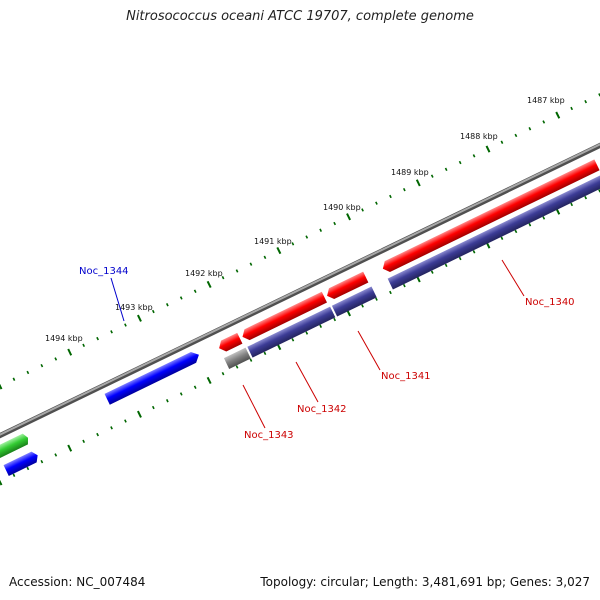  I want to click on gene-noc-1342-arrow, so click(285, 316).